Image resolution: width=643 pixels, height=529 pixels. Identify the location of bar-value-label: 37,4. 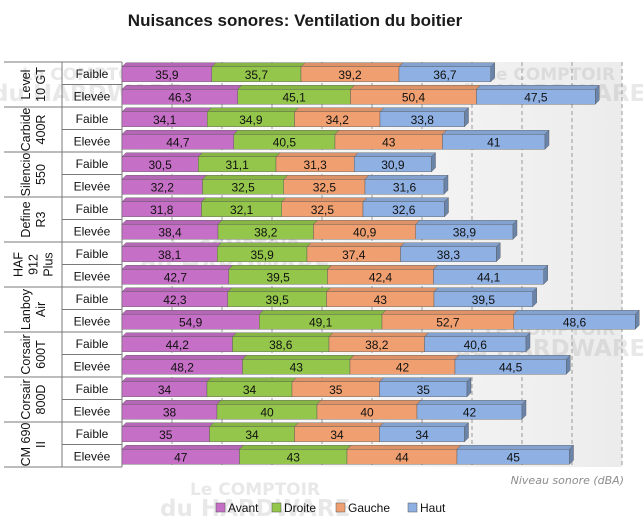
(354, 255).